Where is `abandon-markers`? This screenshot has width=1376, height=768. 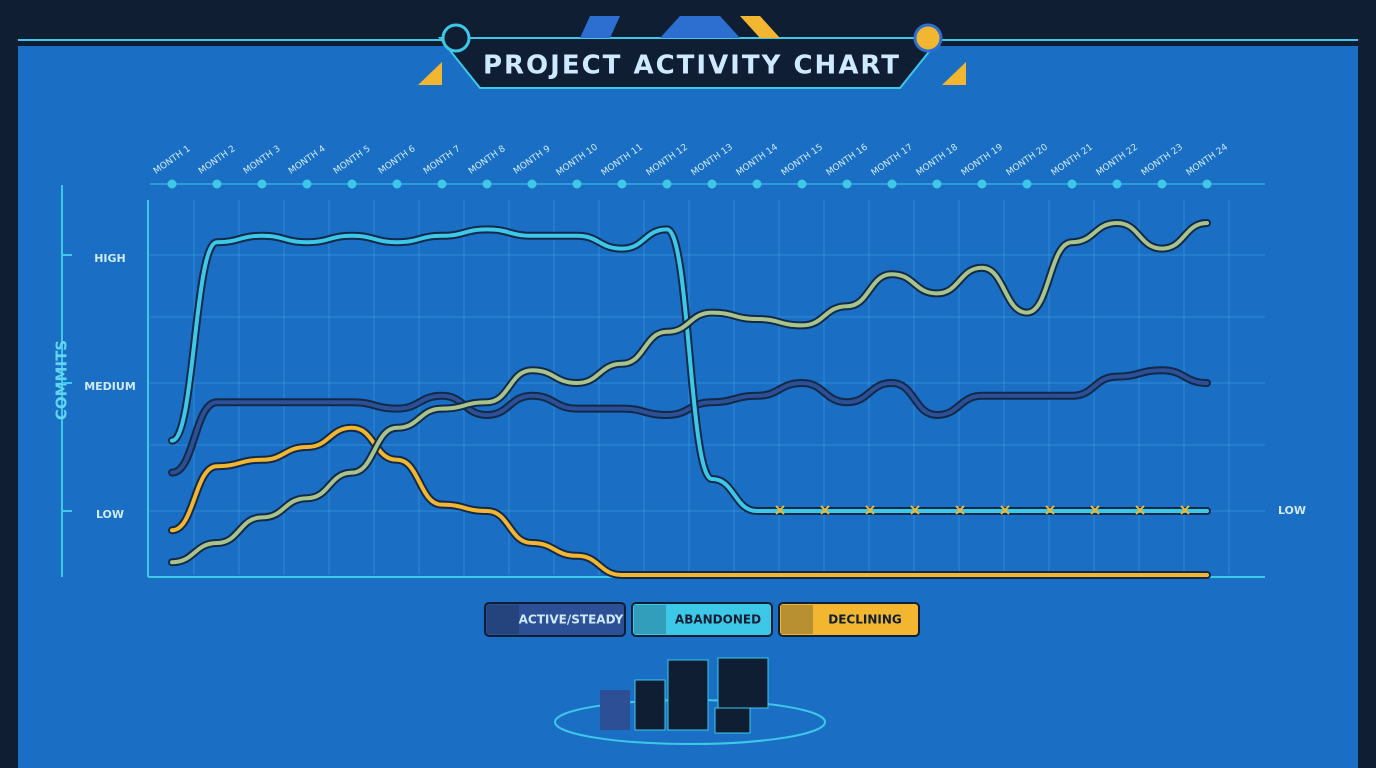
abandon-markers is located at coordinates (982, 510).